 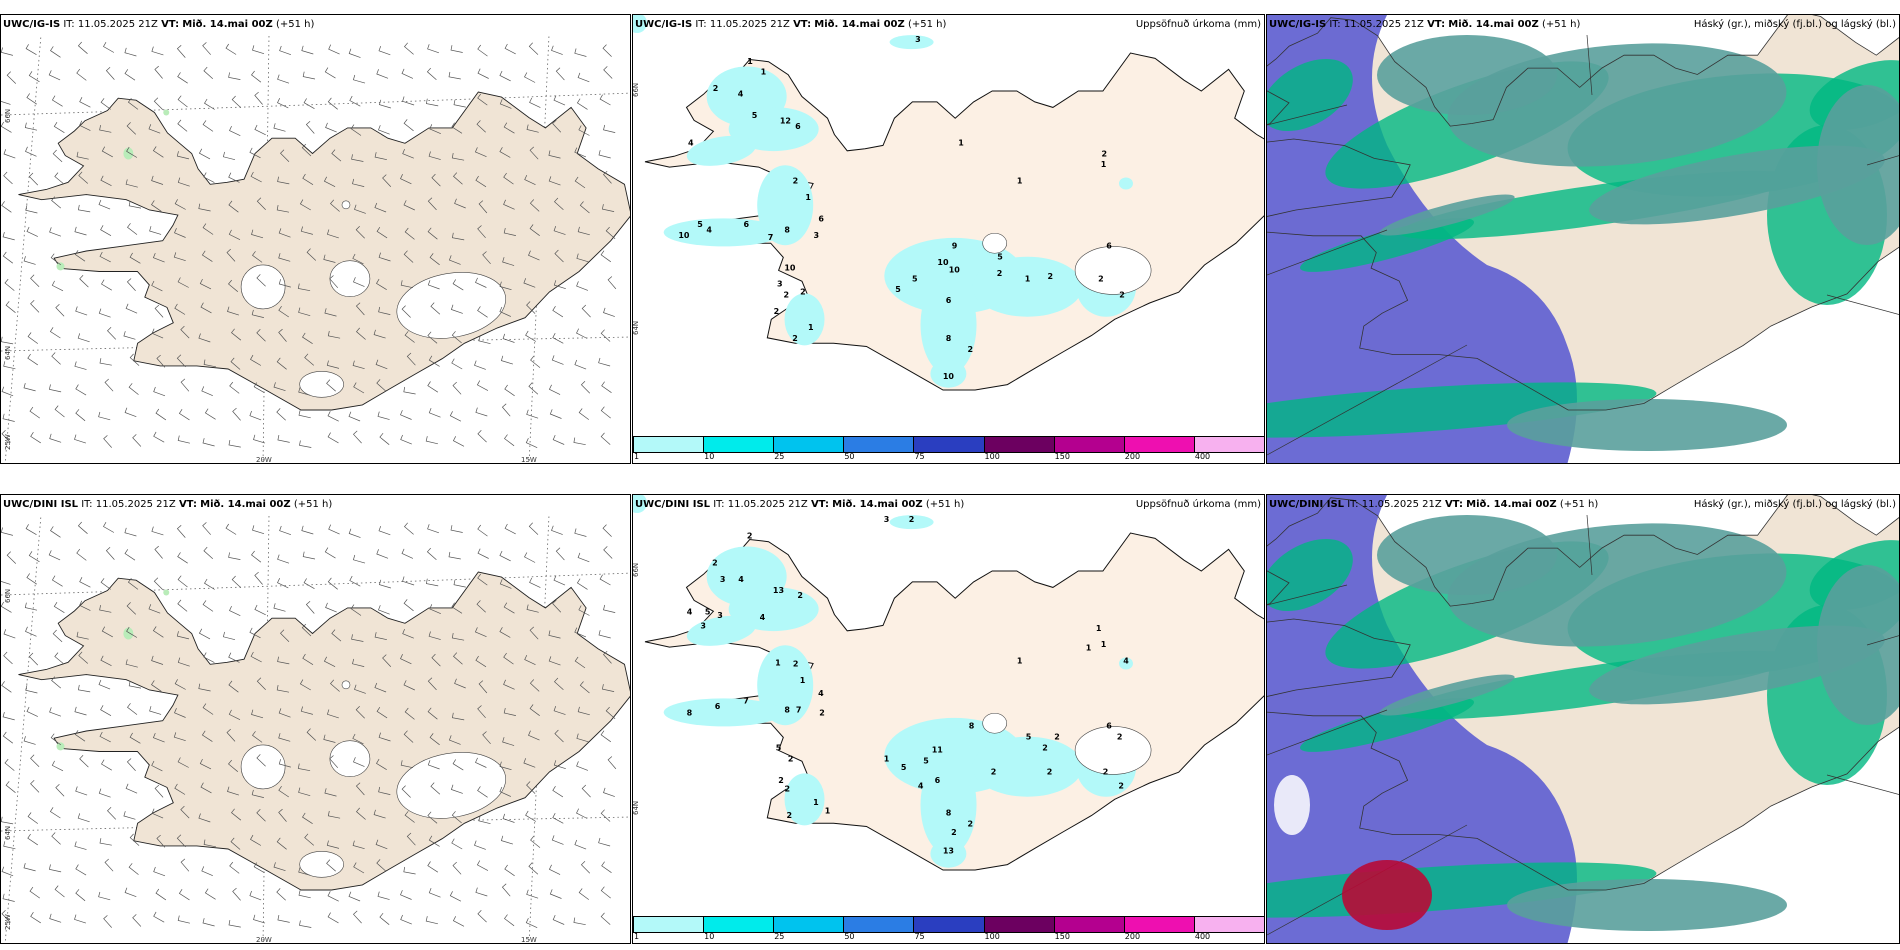 What do you see at coordinates (8, 922) in the screenshot?
I see `lon-label-25w: 25W` at bounding box center [8, 922].